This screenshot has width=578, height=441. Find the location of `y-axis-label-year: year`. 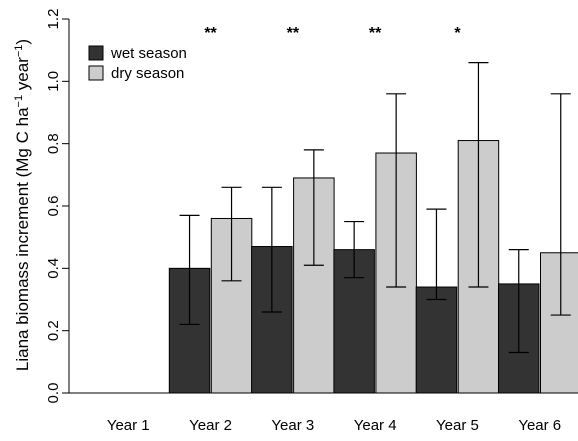

y-axis-label-year: year is located at coordinates (22, 76).